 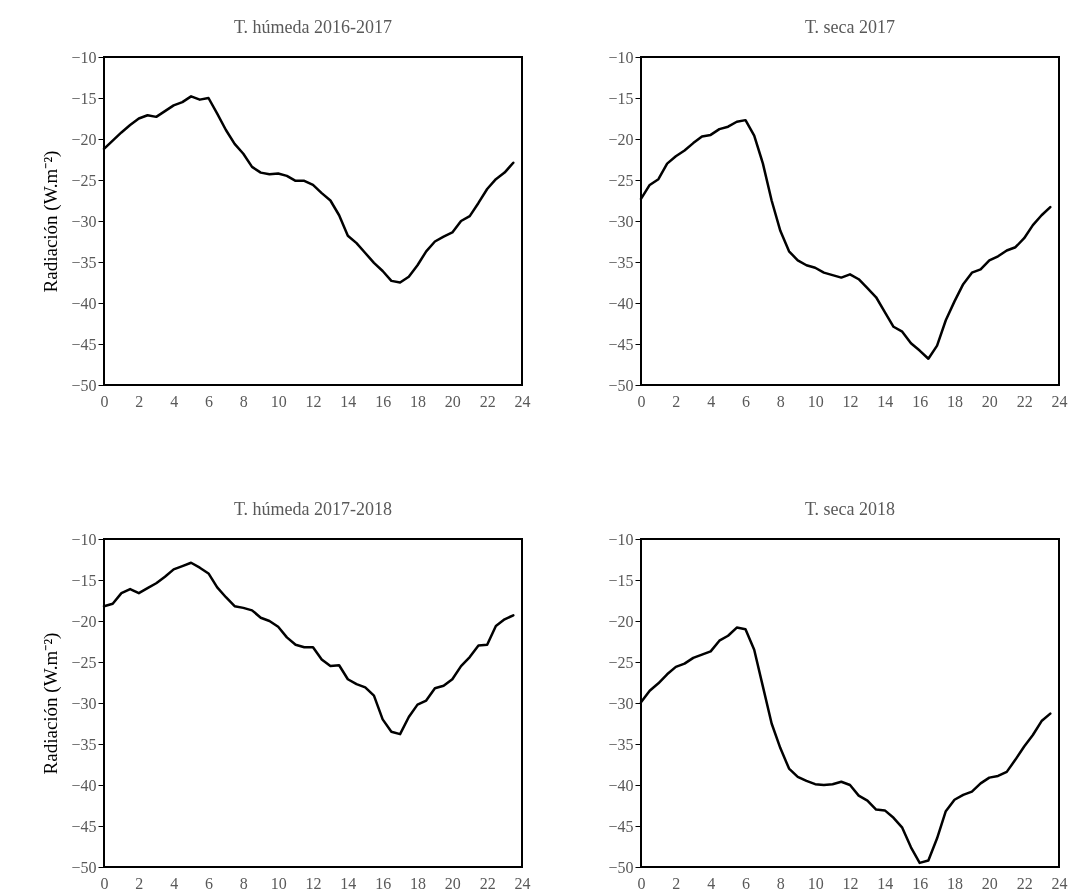 What do you see at coordinates (850, 27) in the screenshot?
I see `chart-title: T. seca 2017` at bounding box center [850, 27].